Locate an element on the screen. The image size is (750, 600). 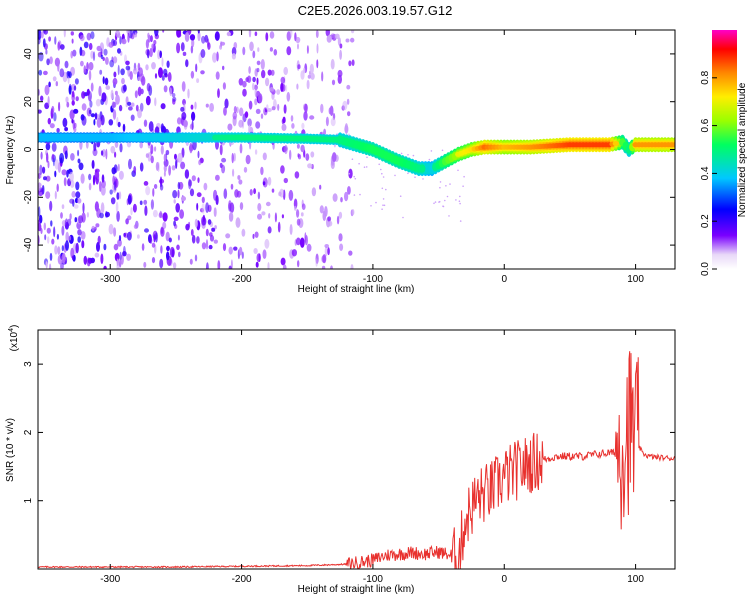
spectrogram-y-label: Frequency (Hz) is located at coordinates (10, 150).